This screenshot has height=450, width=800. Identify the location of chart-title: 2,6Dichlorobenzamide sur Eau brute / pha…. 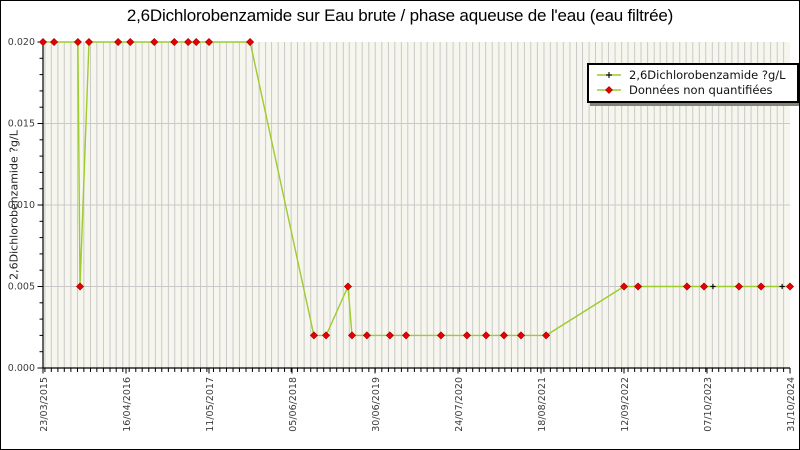
(400, 15).